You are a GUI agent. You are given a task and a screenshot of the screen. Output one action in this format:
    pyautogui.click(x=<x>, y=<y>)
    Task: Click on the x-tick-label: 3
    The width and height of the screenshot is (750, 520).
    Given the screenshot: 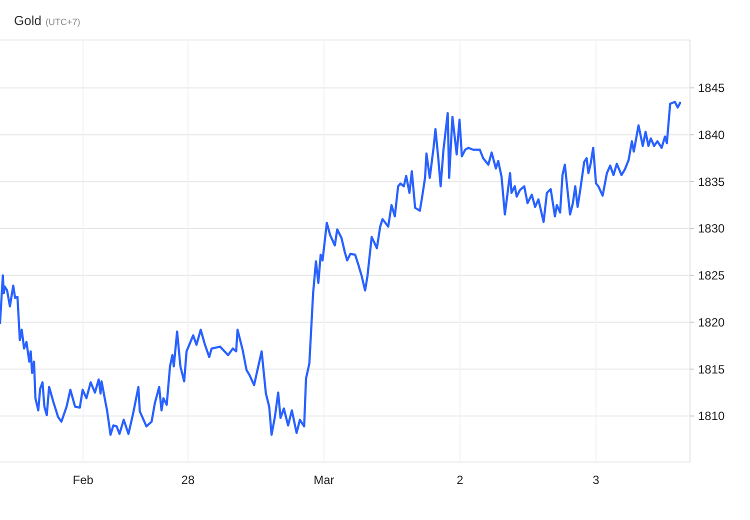 What is the action you would take?
    pyautogui.click(x=596, y=480)
    